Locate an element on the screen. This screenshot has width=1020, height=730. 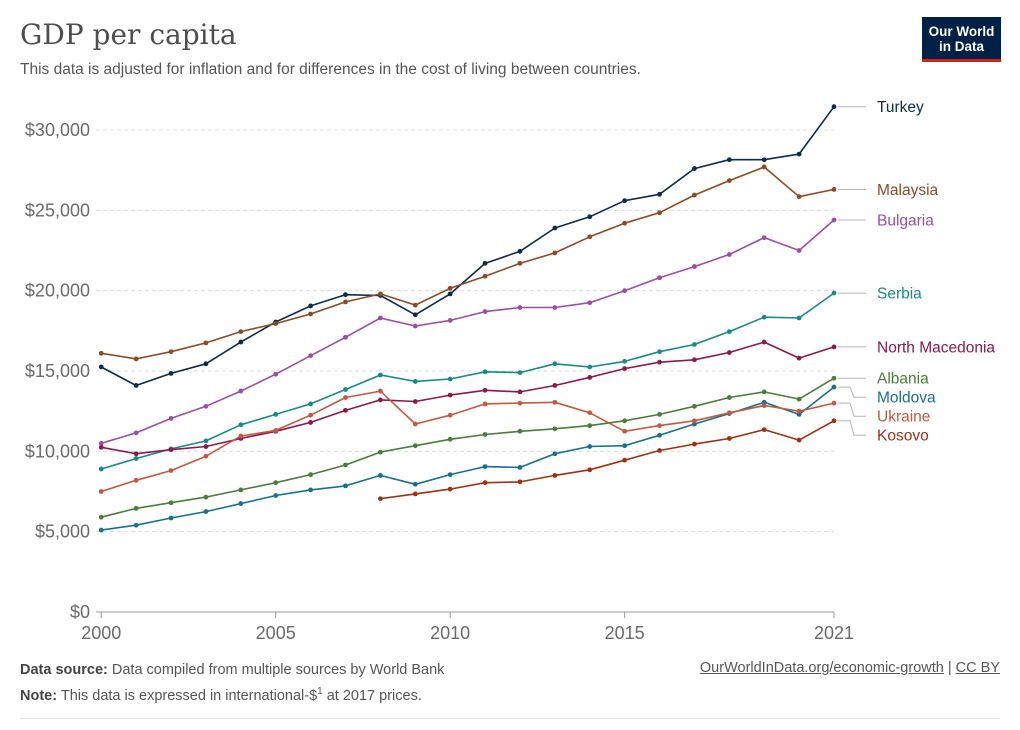
series-label-north-macedonia: North Macedonia is located at coordinates (936, 347).